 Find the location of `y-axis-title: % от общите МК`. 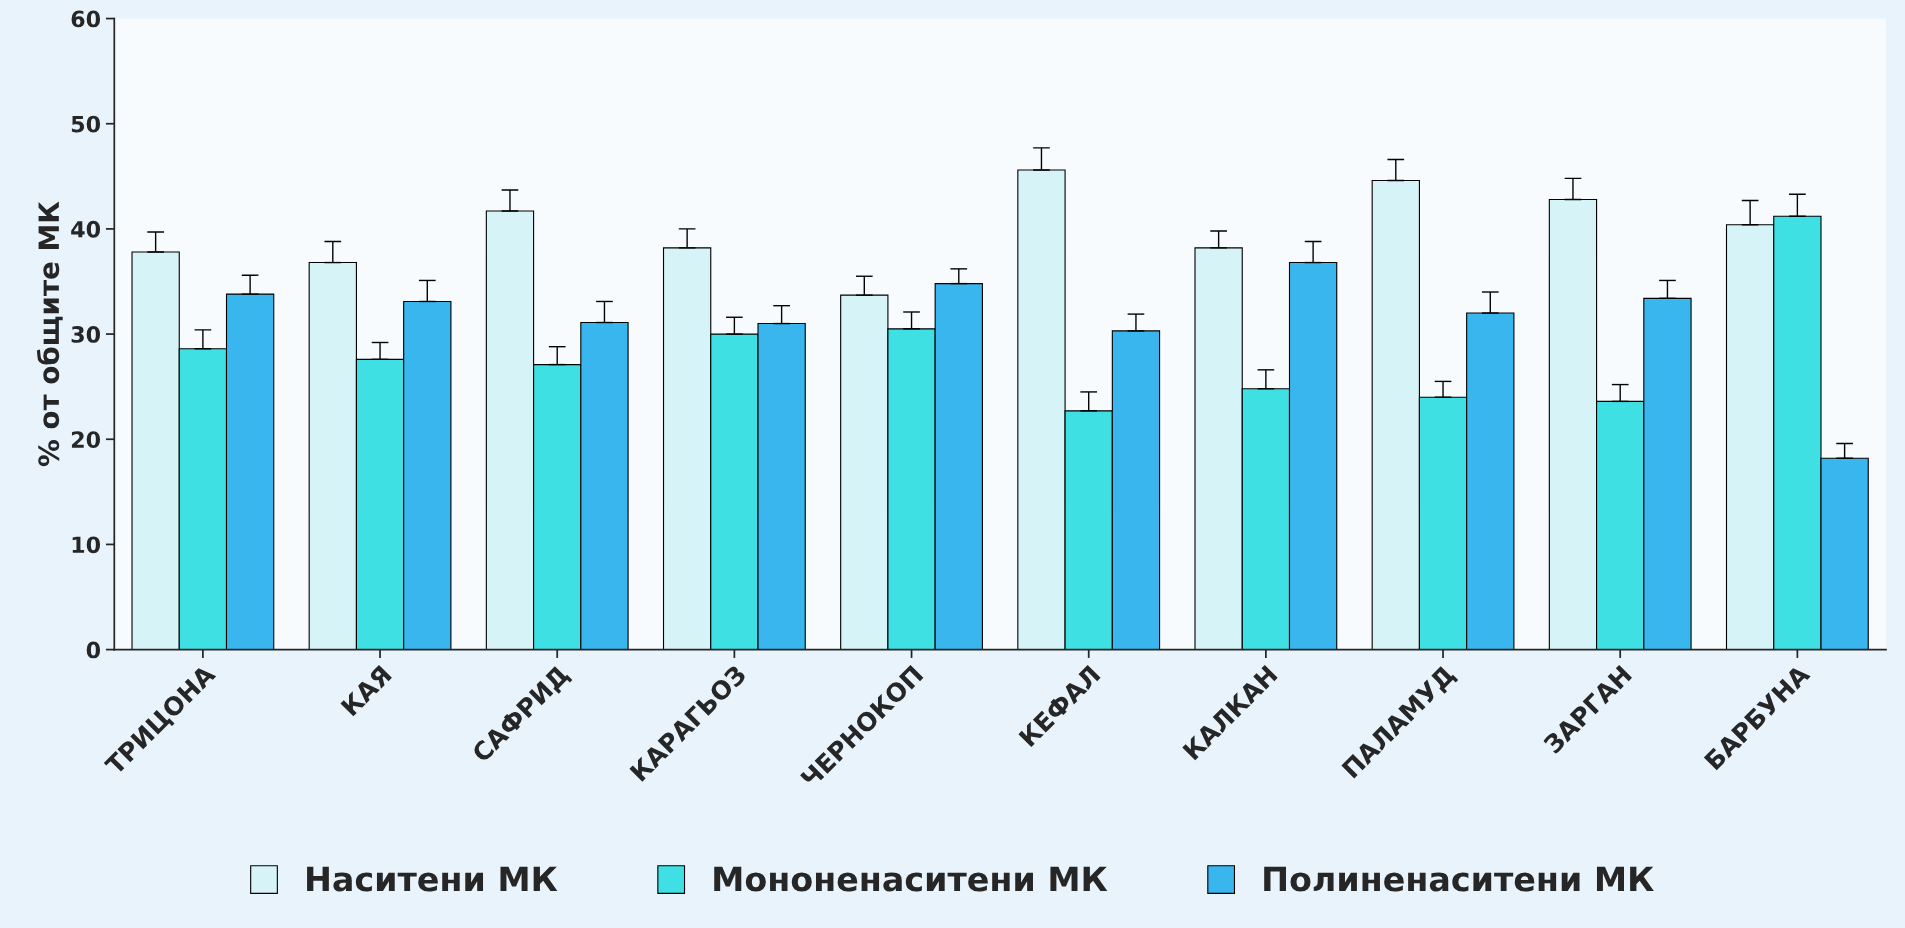

y-axis-title: % от общите МК is located at coordinates (49, 334).